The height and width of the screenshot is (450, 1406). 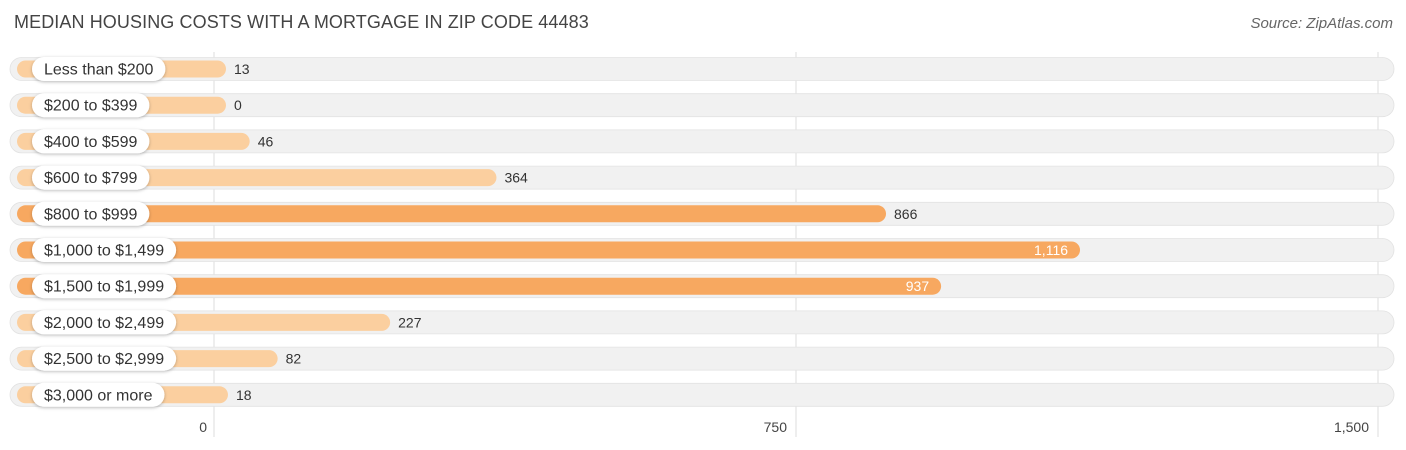 I want to click on value-label: 82, so click(x=294, y=359).